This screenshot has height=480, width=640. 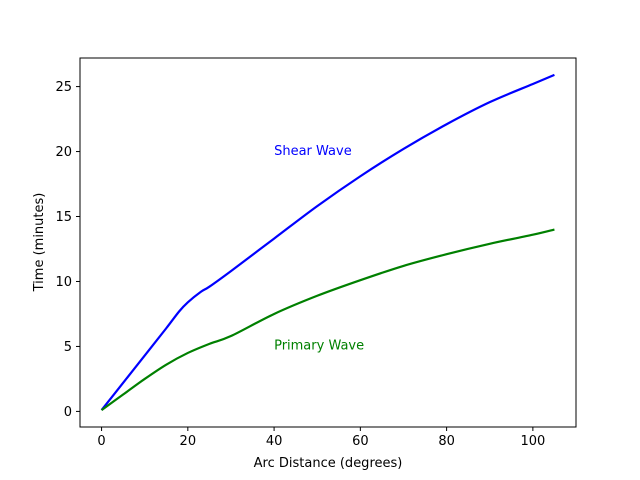 What do you see at coordinates (274, 441) in the screenshot?
I see `x-tick-label: 40` at bounding box center [274, 441].